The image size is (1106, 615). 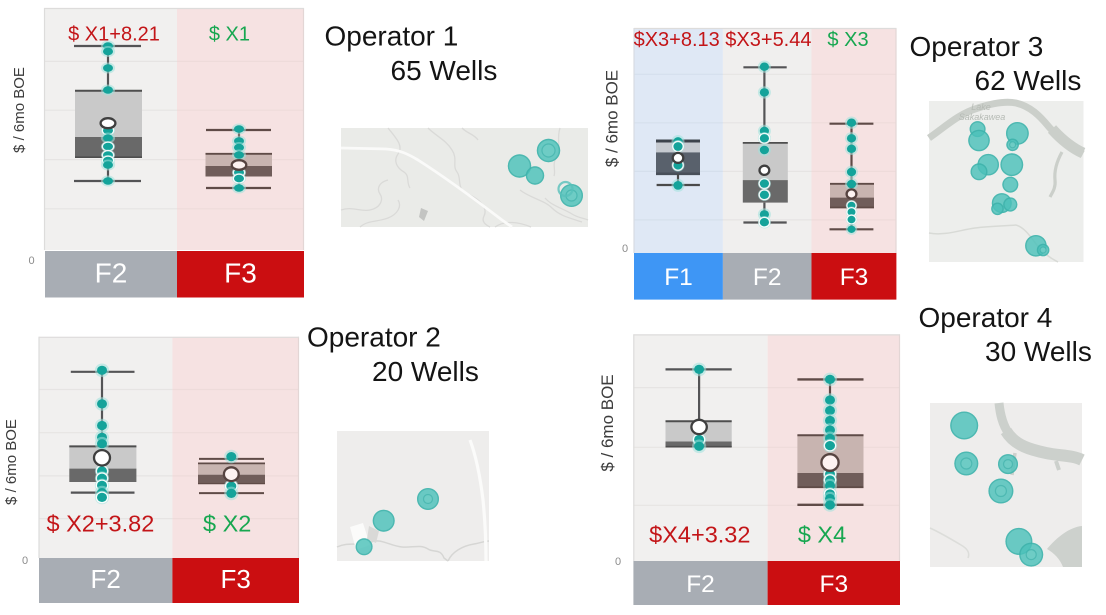 I want to click on svg-text: $ X1, so click(x=229, y=34).